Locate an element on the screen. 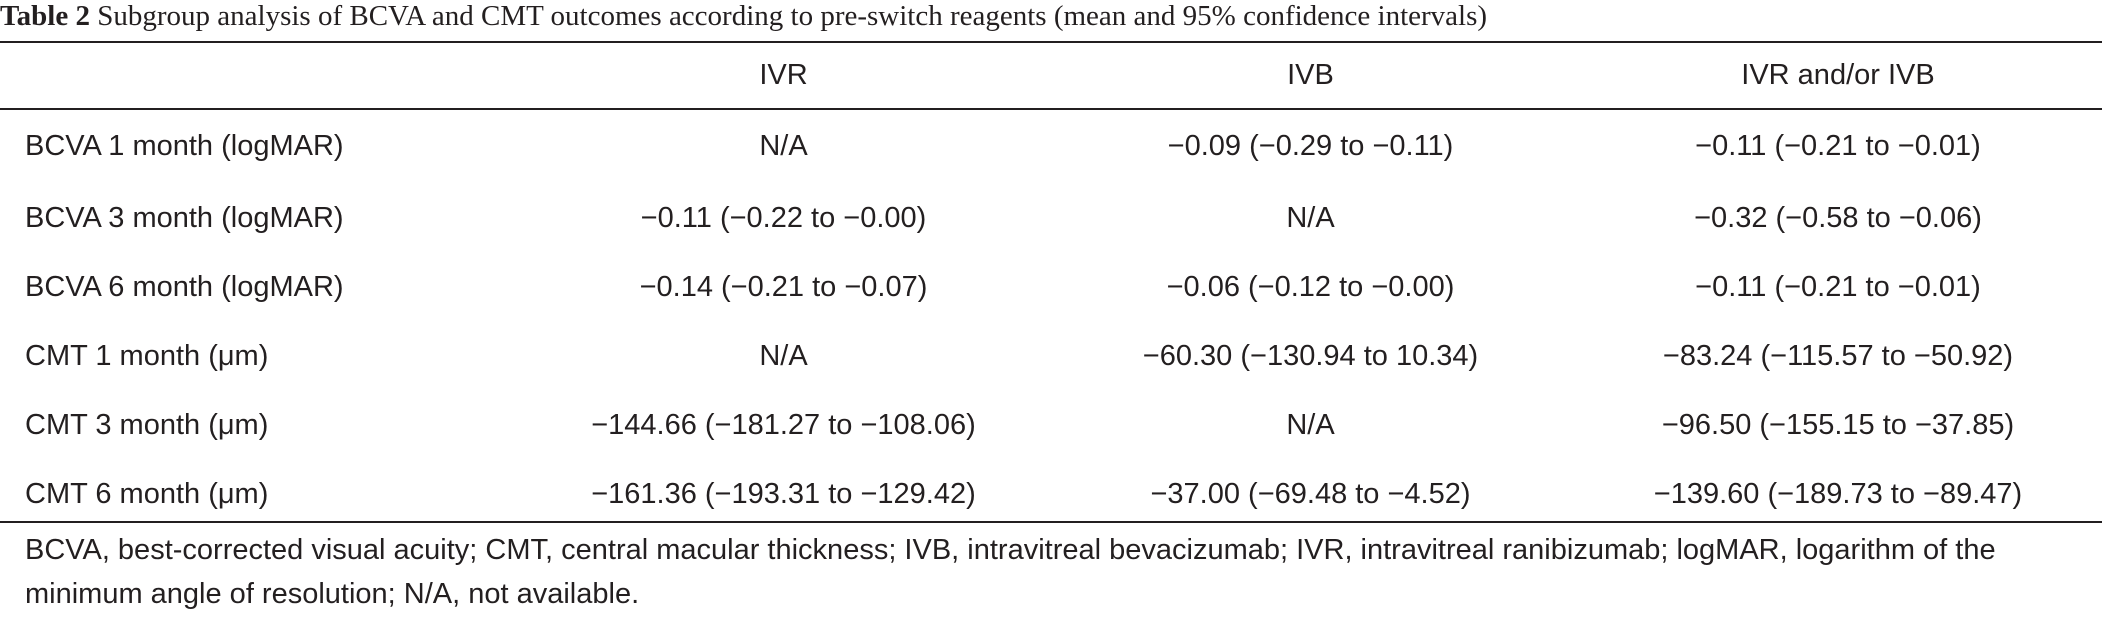  row-label: BCVA 1 month (logMAR) is located at coordinates (184, 145).